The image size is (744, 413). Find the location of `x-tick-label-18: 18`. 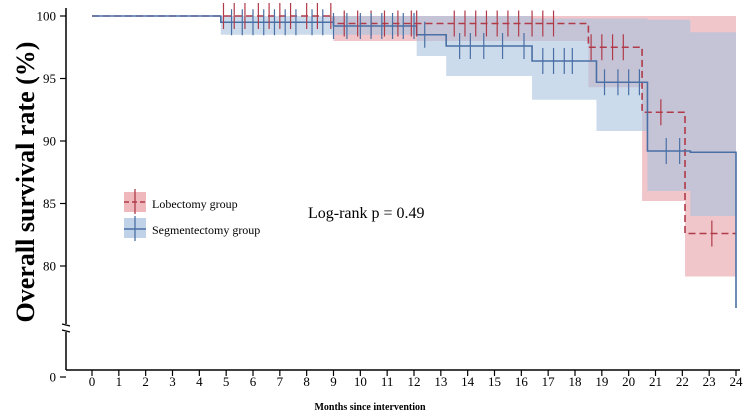

x-tick-label-18: 18 is located at coordinates (575, 381).